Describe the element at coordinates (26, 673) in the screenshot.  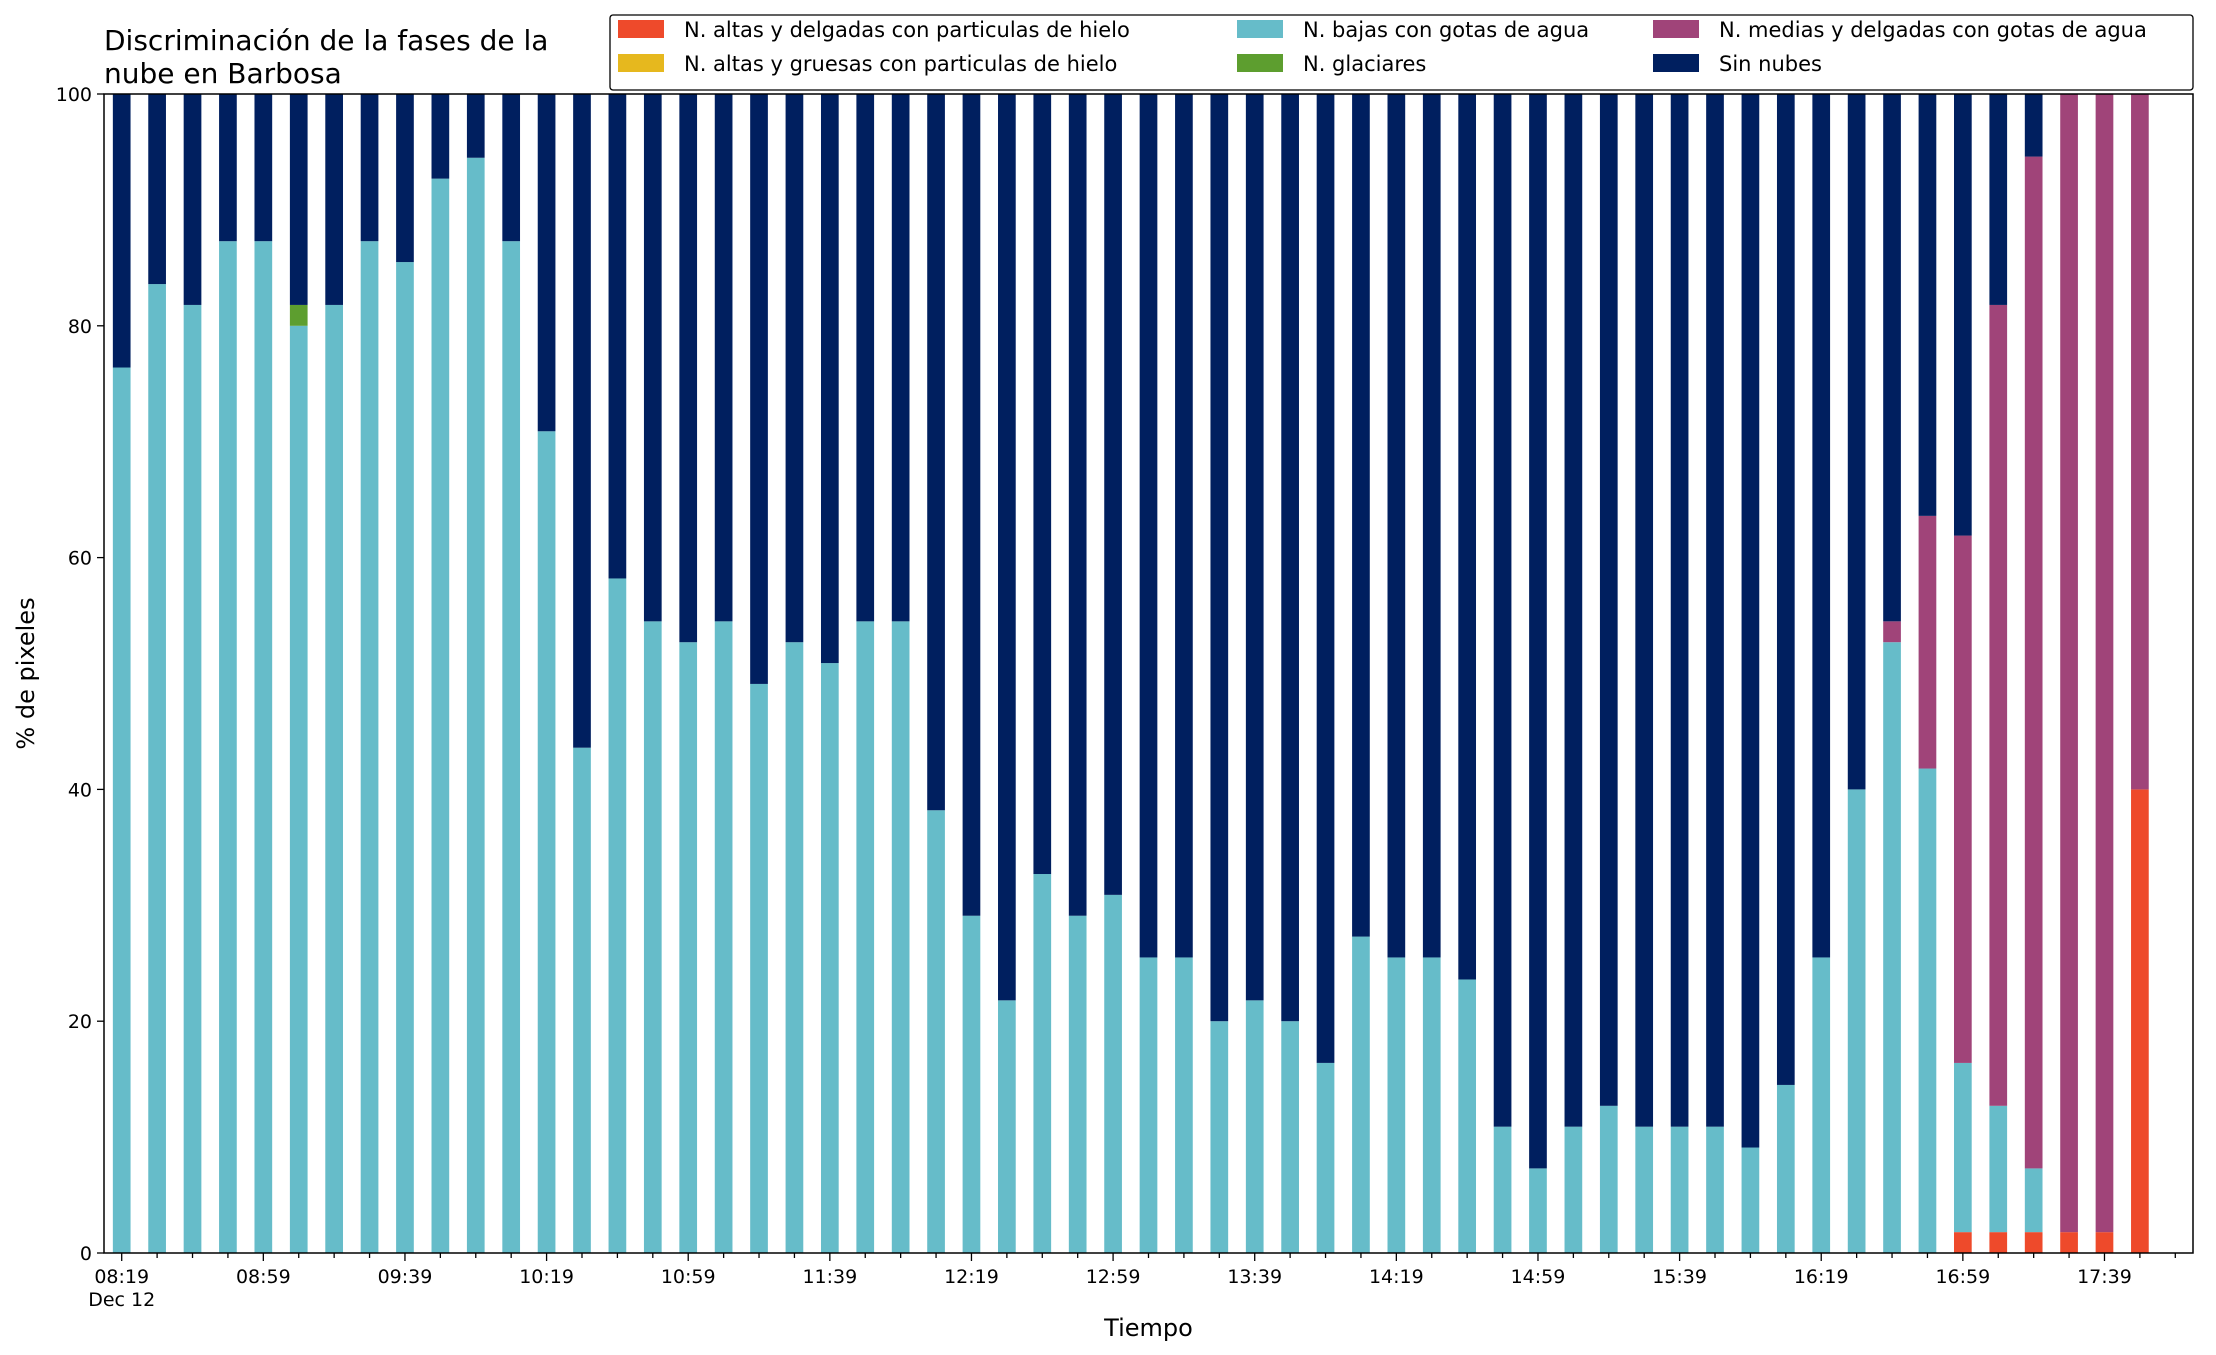
I see `y-axis-label: % de pixeles` at that location.